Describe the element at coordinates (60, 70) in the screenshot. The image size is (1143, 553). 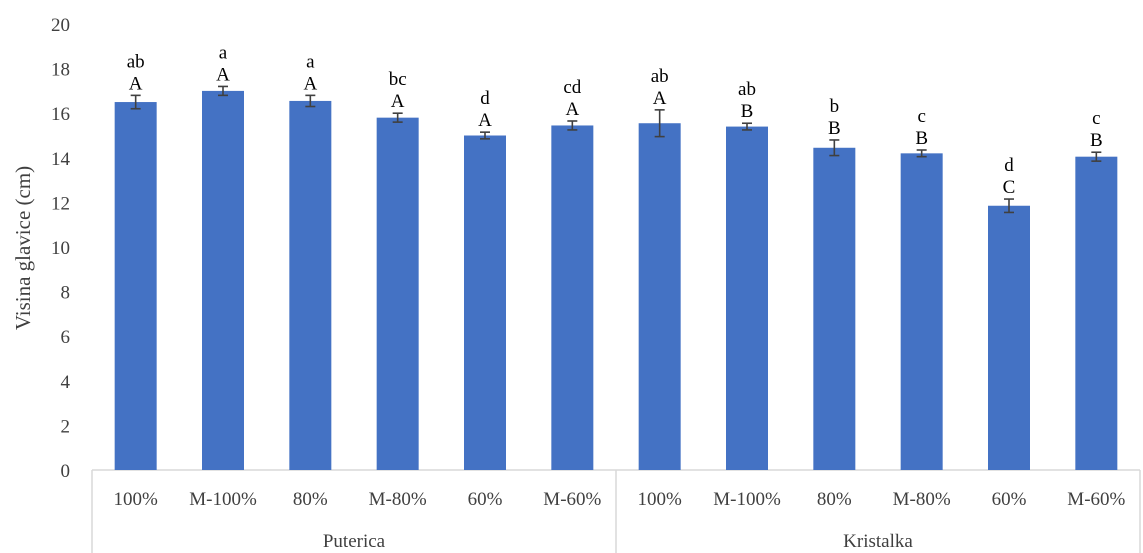
I see `y-tick-label: 18` at that location.